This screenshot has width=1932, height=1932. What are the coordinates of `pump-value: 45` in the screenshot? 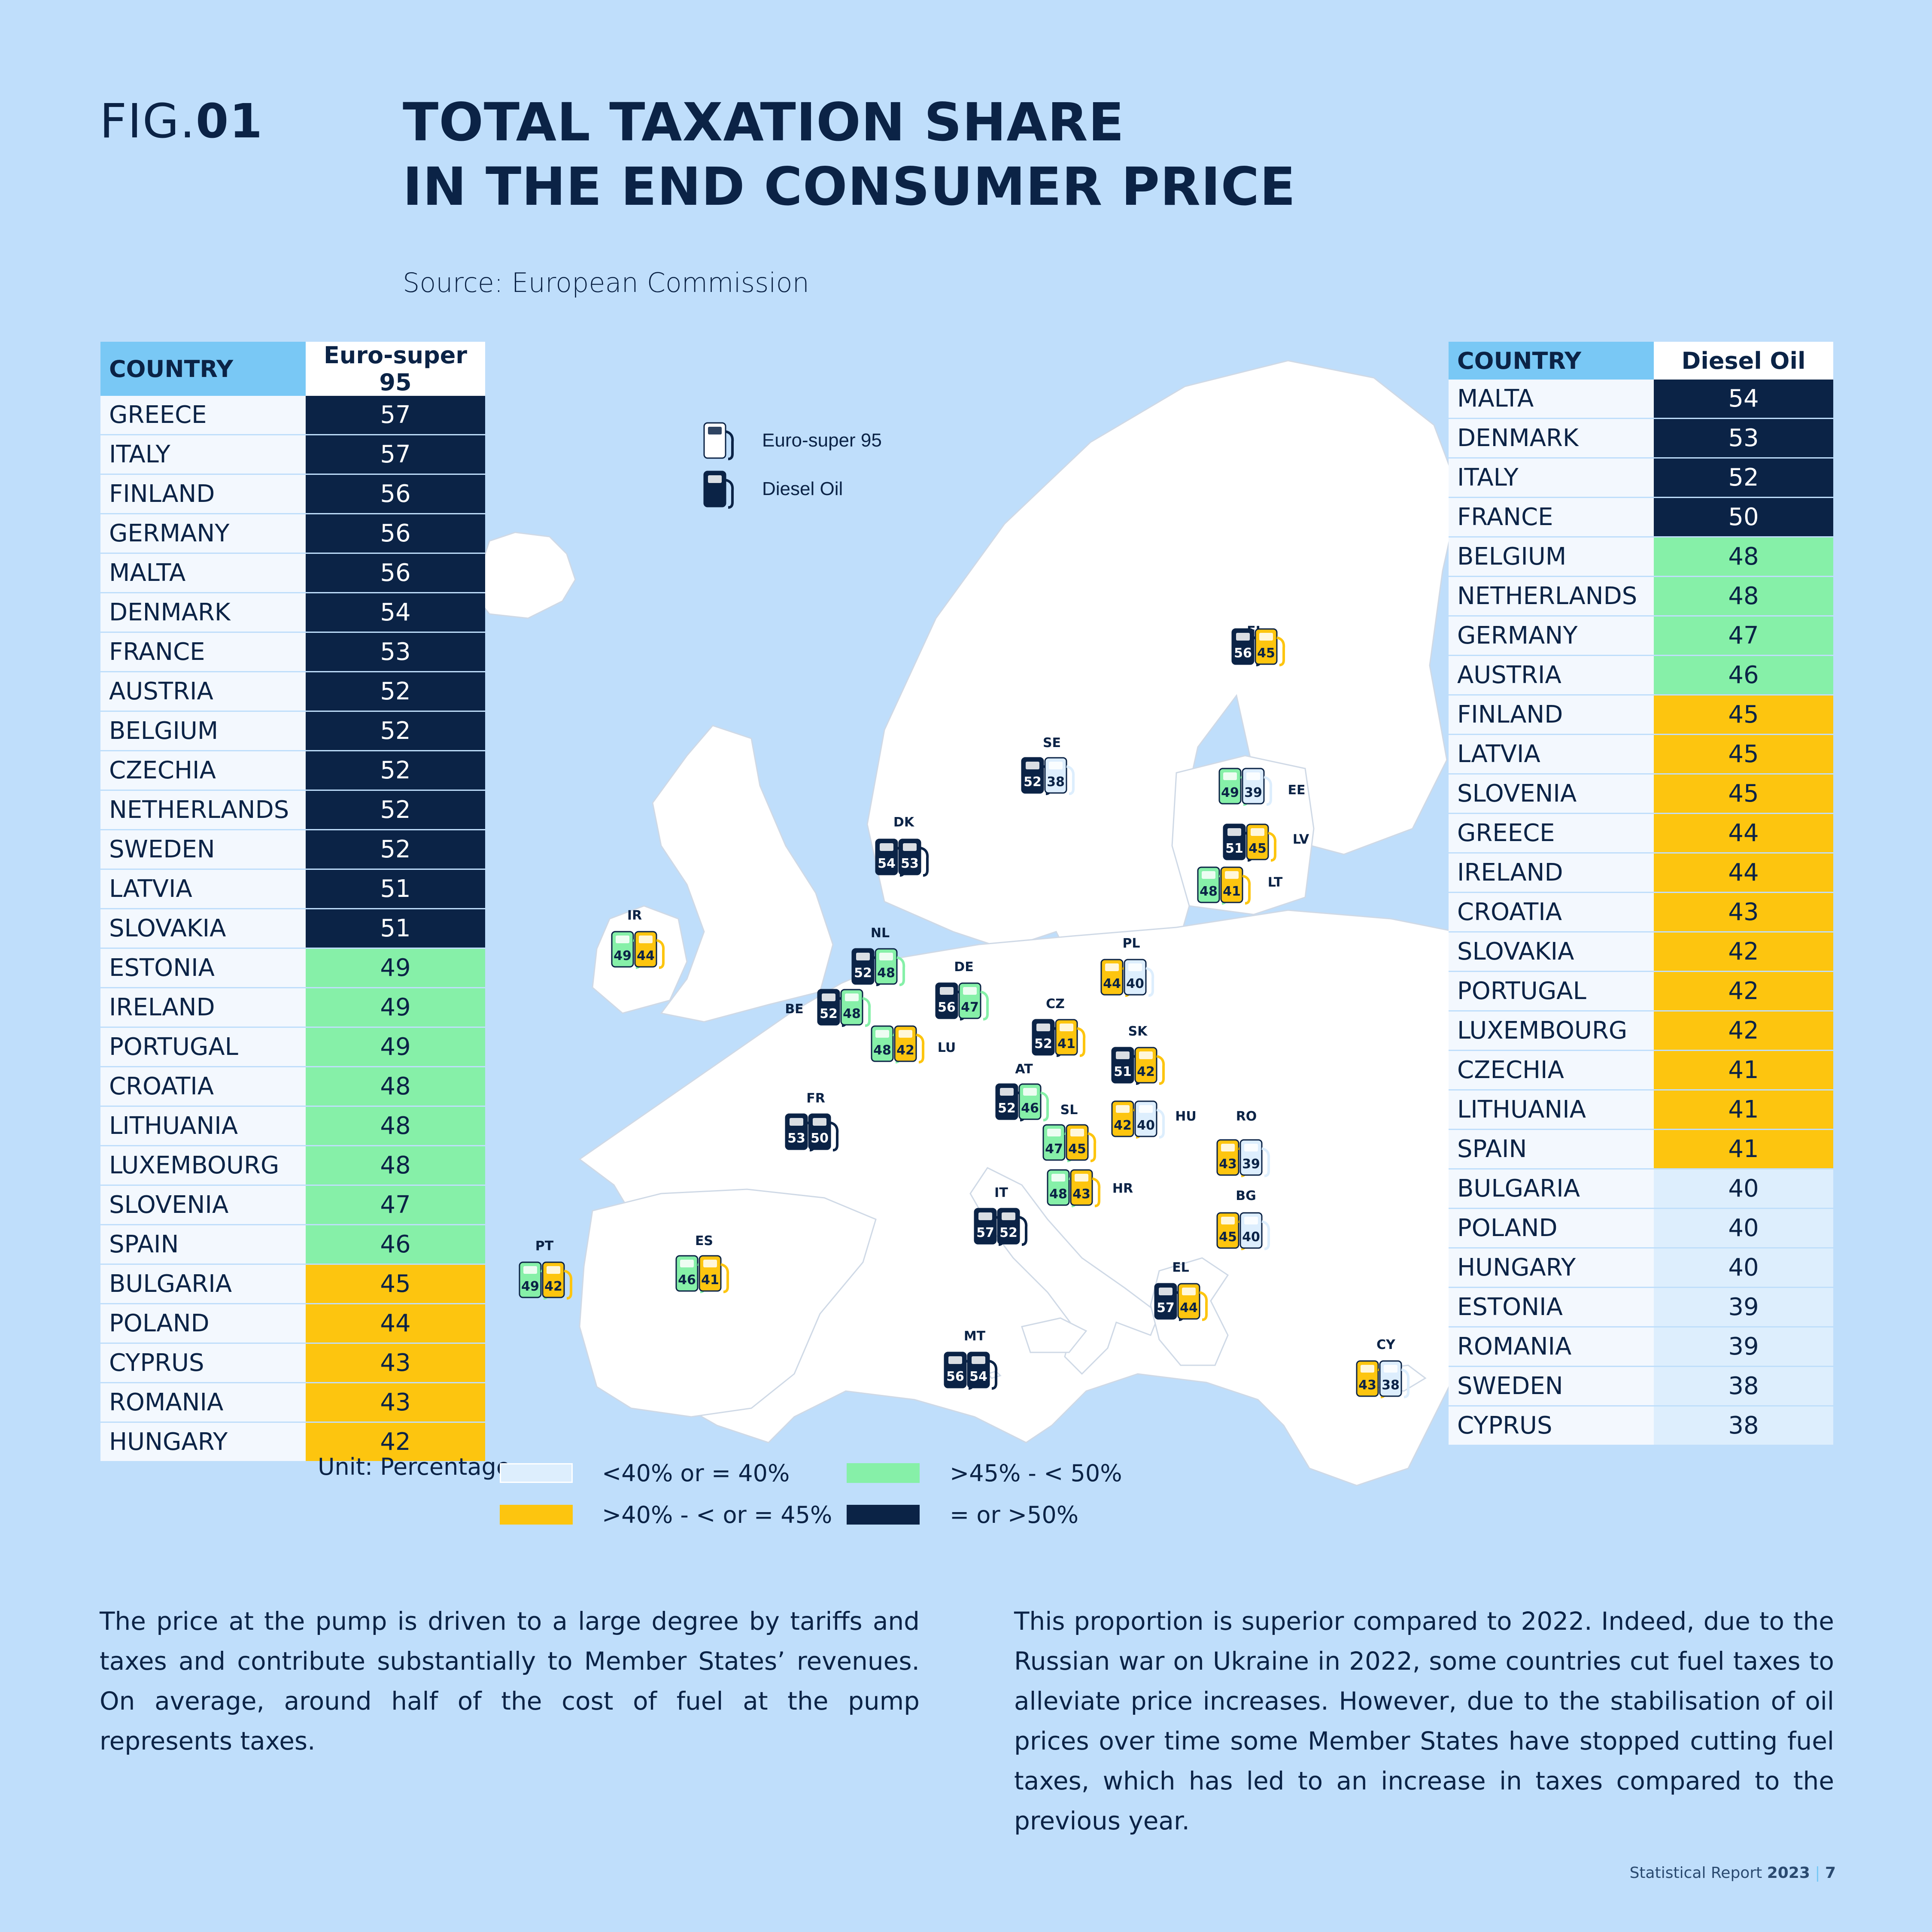 It's located at (1258, 848).